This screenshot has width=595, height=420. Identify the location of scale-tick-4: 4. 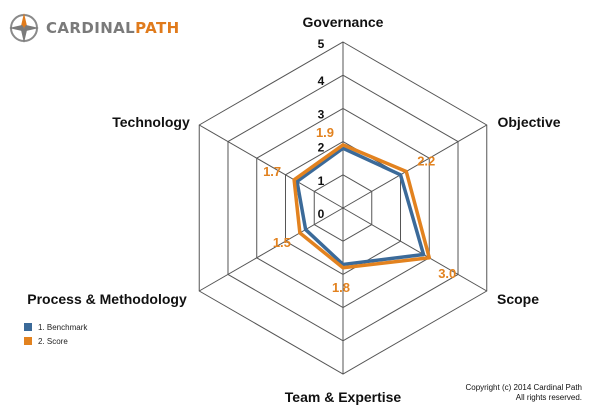
(321, 81).